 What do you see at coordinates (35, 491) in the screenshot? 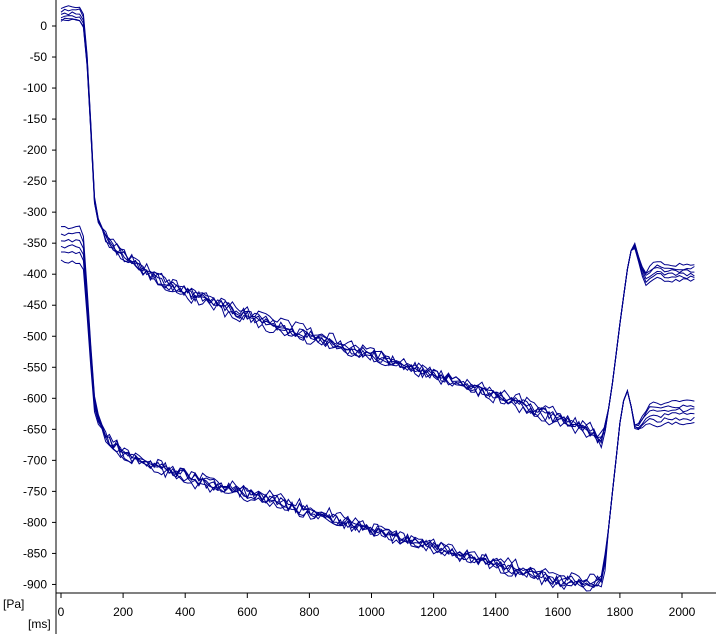
I see `y-tick-label: -750` at bounding box center [35, 491].